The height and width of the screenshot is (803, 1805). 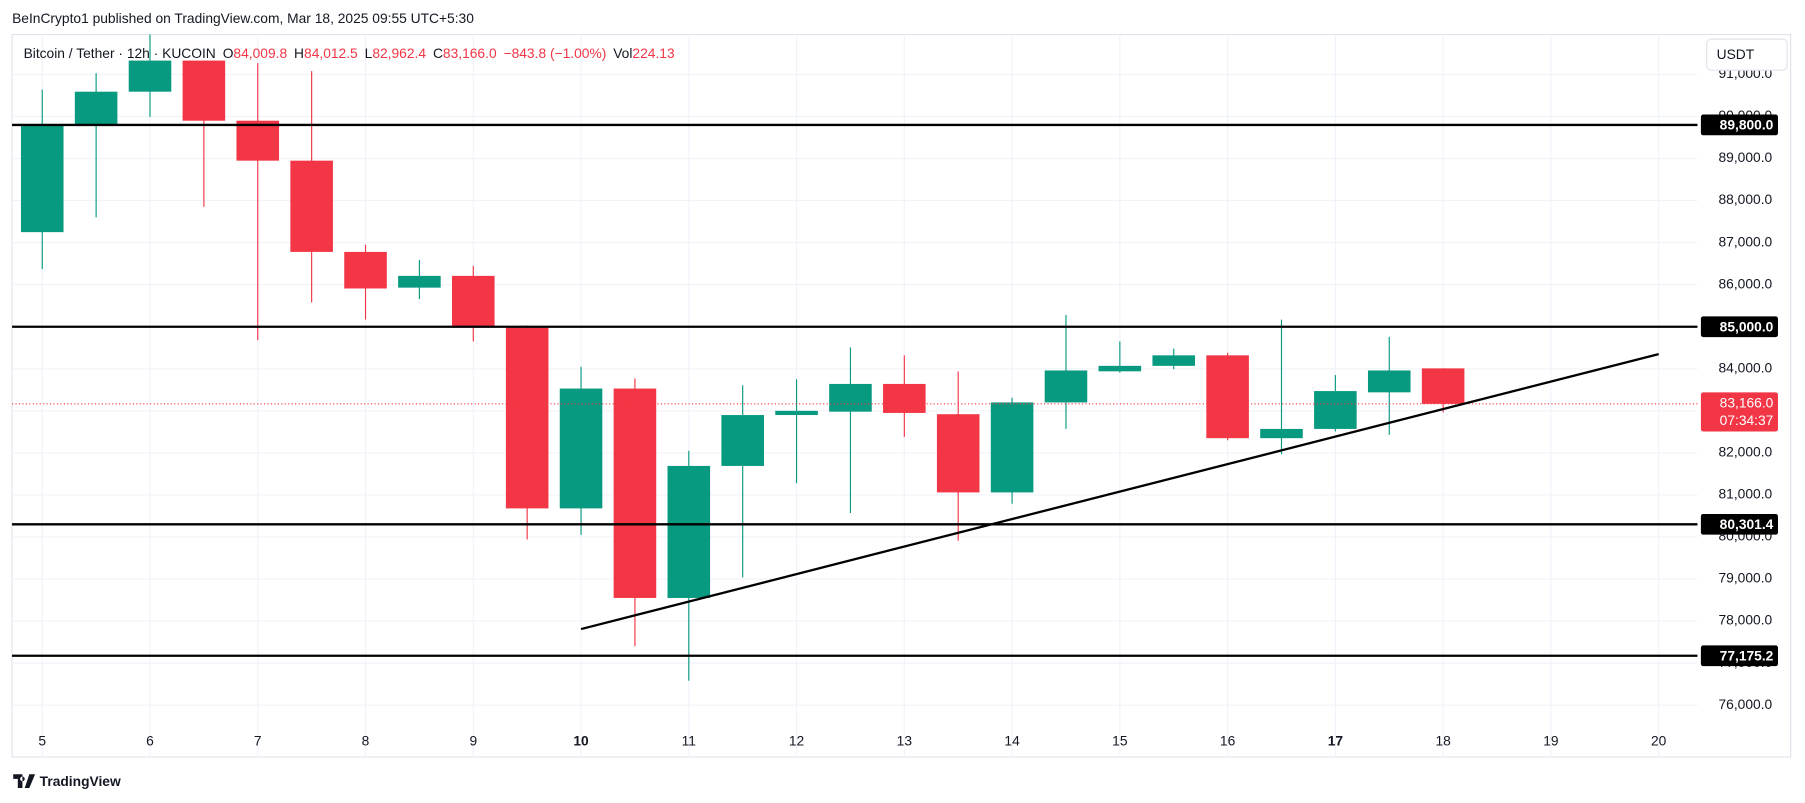 I want to click on x-tick-label: 20, so click(x=1659, y=741).